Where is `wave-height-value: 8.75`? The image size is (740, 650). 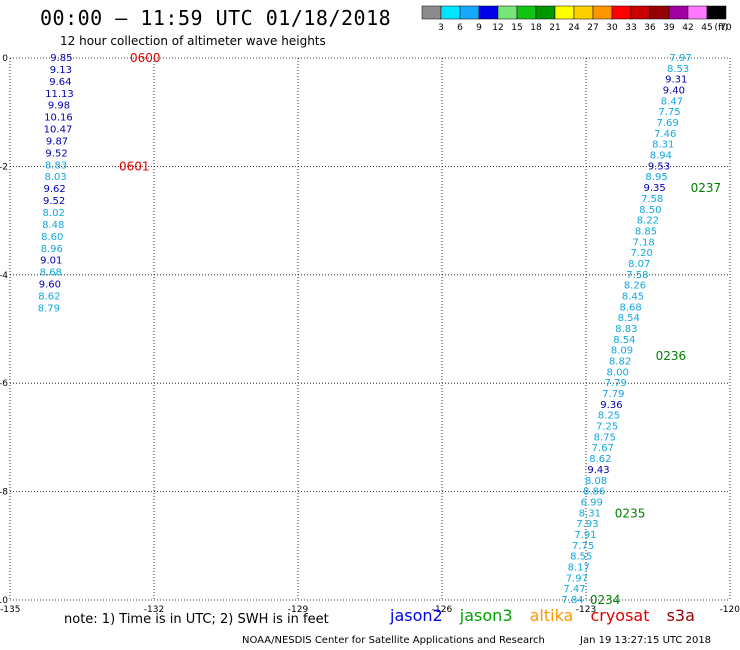
wave-height-value: 8.75 is located at coordinates (605, 437).